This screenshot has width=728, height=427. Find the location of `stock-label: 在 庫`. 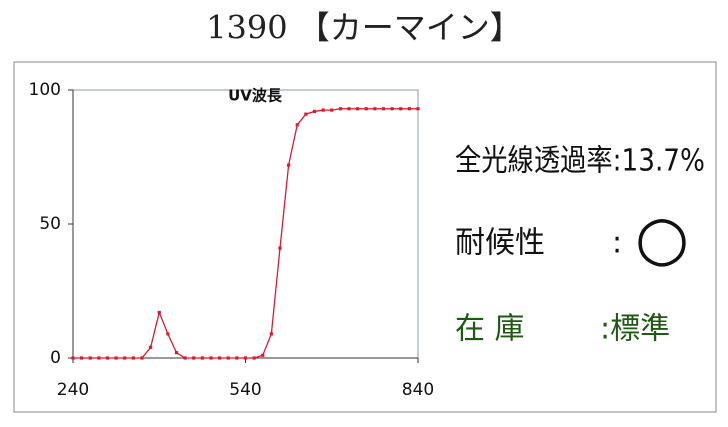

stock-label: 在 庫 is located at coordinates (490, 329).